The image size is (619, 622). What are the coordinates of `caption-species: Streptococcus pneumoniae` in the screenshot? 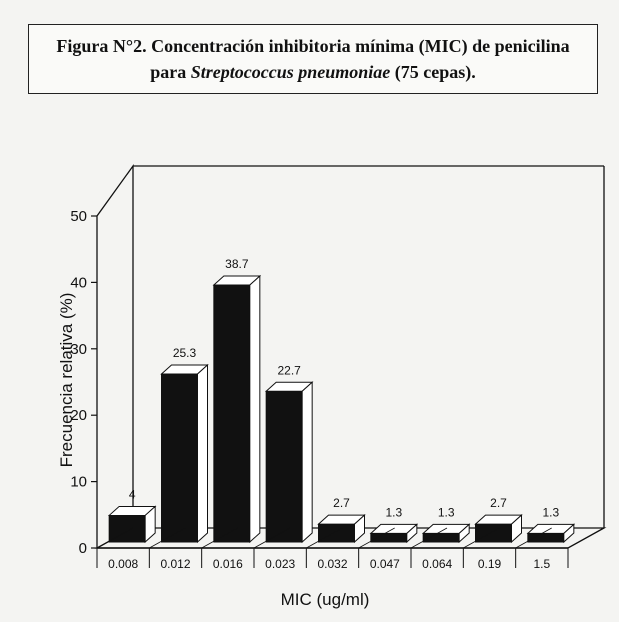 It's located at (290, 72).